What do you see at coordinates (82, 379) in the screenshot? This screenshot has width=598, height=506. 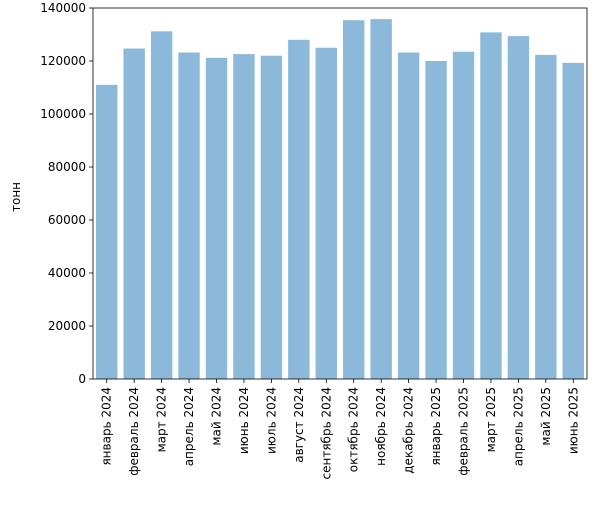 I see `y-tick-label: 0` at bounding box center [82, 379].